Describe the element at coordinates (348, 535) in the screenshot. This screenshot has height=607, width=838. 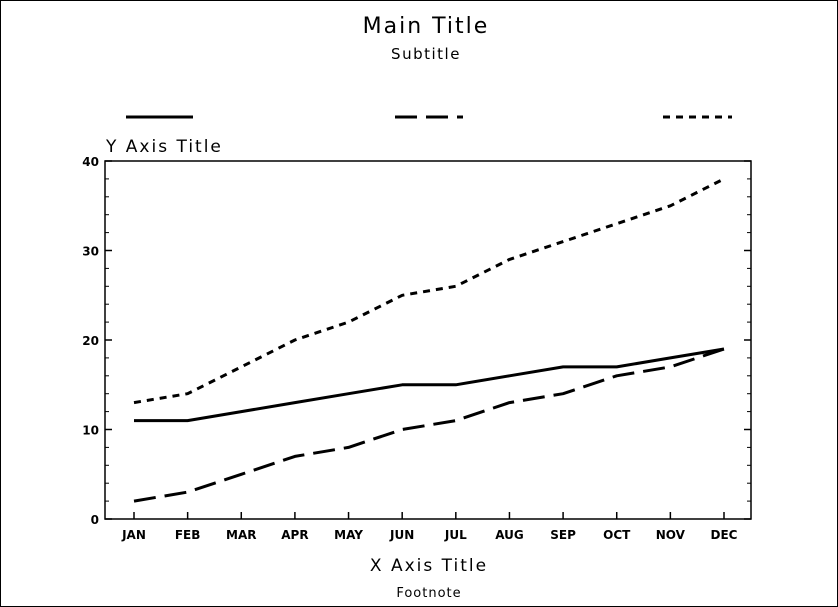
I see `x-tick-label: MAY` at that location.